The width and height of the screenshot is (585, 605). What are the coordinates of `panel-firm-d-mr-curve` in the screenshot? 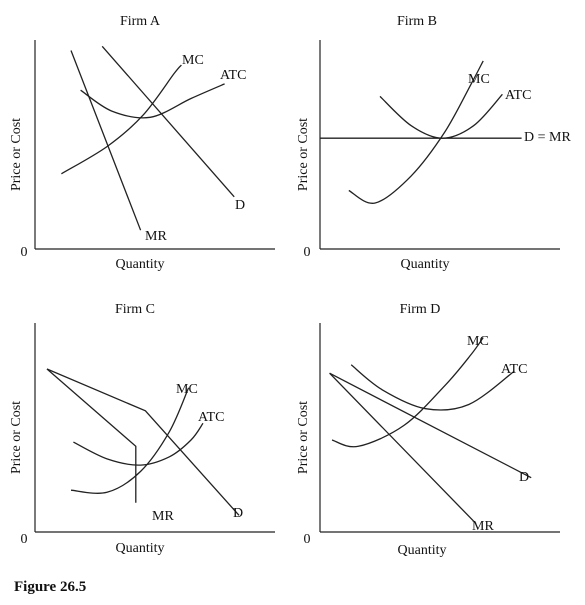 It's located at (403, 448).